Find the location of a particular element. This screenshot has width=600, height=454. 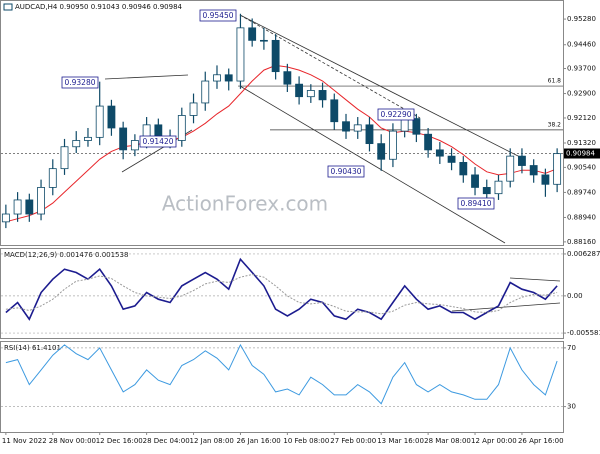

y-tick-label: 30 is located at coordinates (571, 407).